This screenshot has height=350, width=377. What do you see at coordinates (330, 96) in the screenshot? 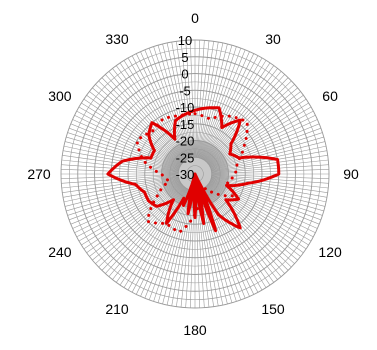
I see `angle-tick-label: 60` at bounding box center [330, 96].